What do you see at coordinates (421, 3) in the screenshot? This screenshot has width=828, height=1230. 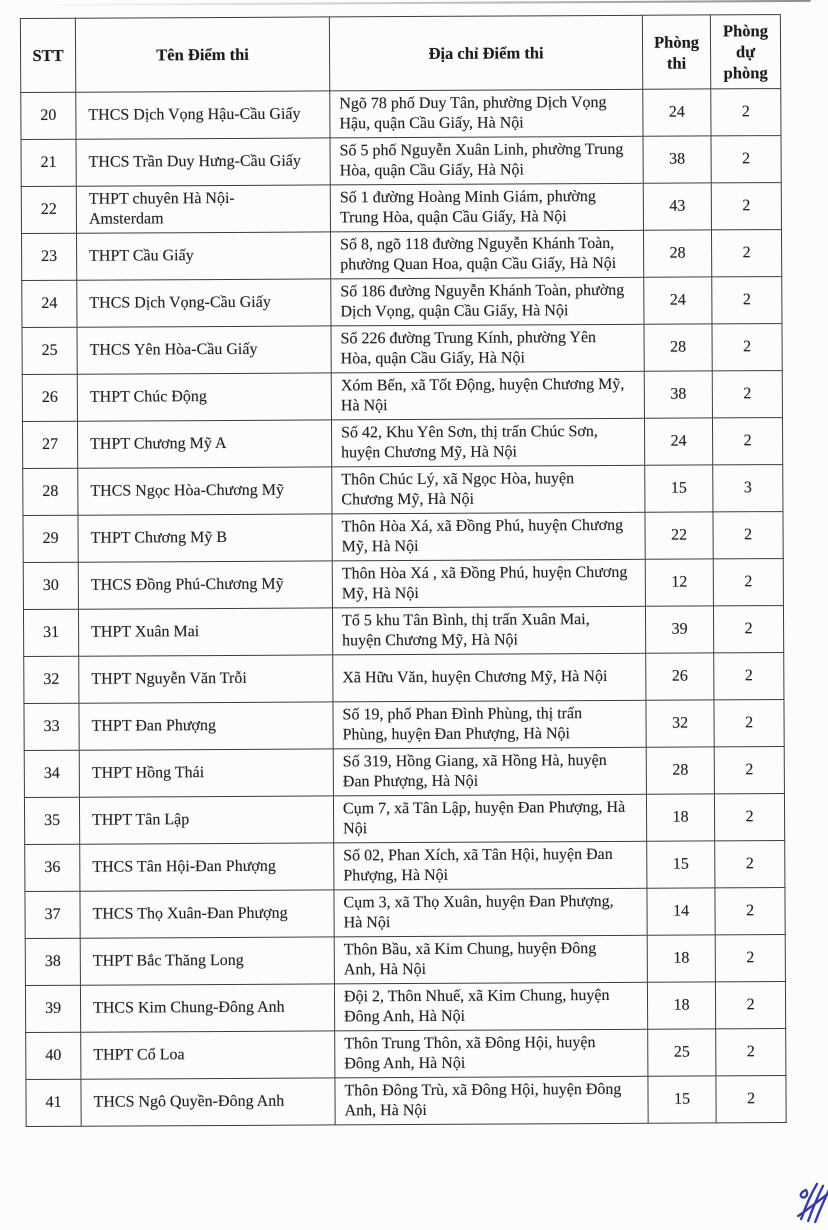 I see `scan-edge-artifact` at bounding box center [421, 3].